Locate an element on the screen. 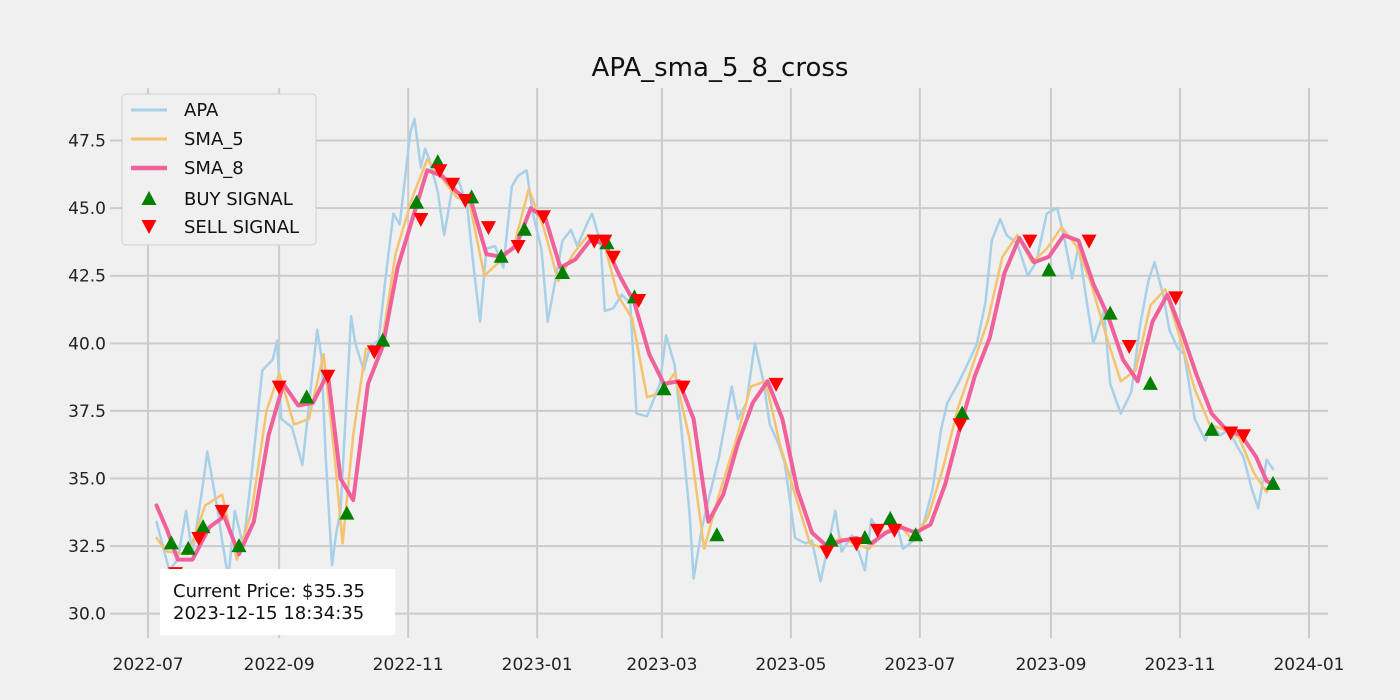 This screenshot has width=1400, height=700. legend-apa-label: APA is located at coordinates (201, 110).